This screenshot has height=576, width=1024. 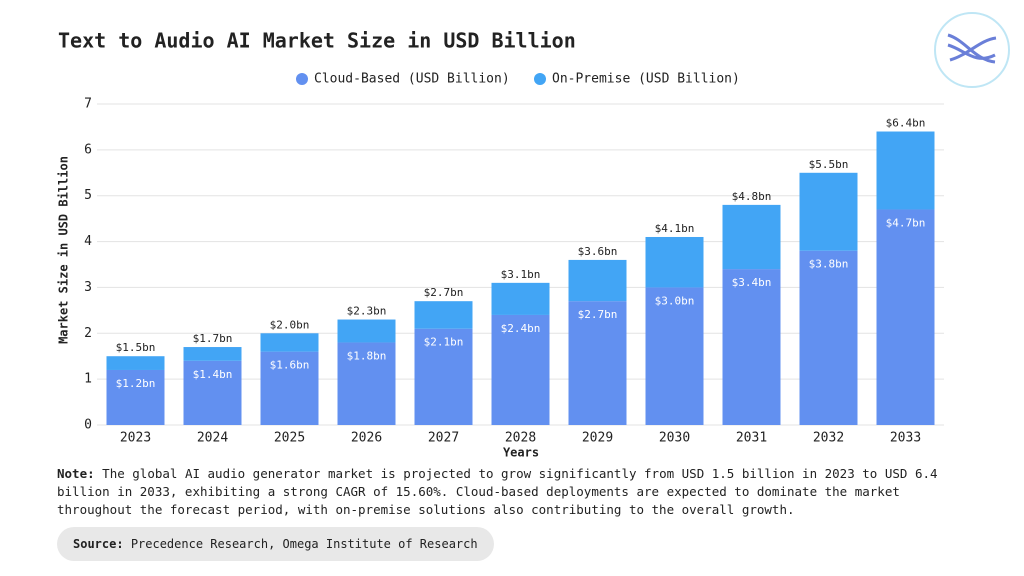 I want to click on note-label: Note:, so click(x=76, y=473).